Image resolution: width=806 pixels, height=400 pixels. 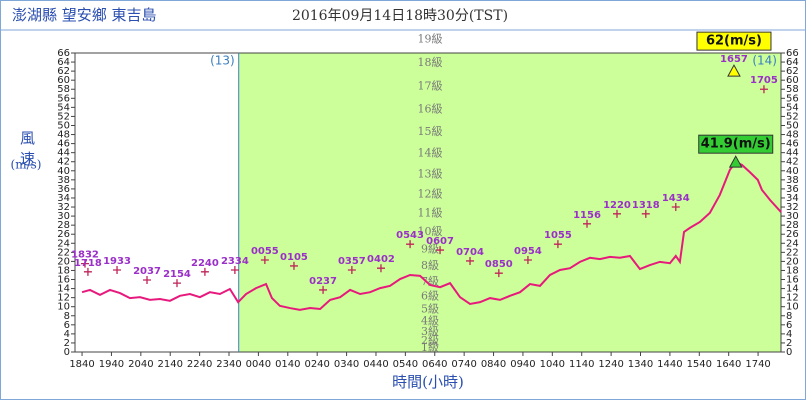 I want to click on x-tick-label: 2340, so click(x=228, y=364).